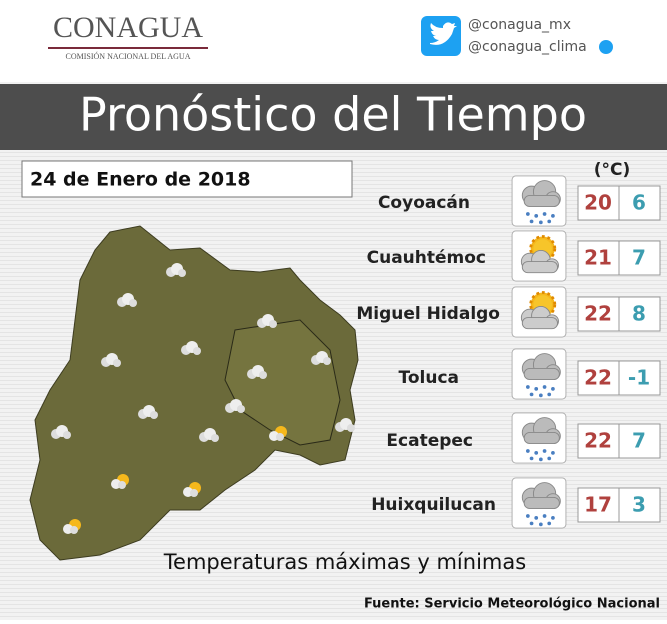 The height and width of the screenshot is (624, 667). I want to click on social-handle: @conagua_clima, so click(527, 47).